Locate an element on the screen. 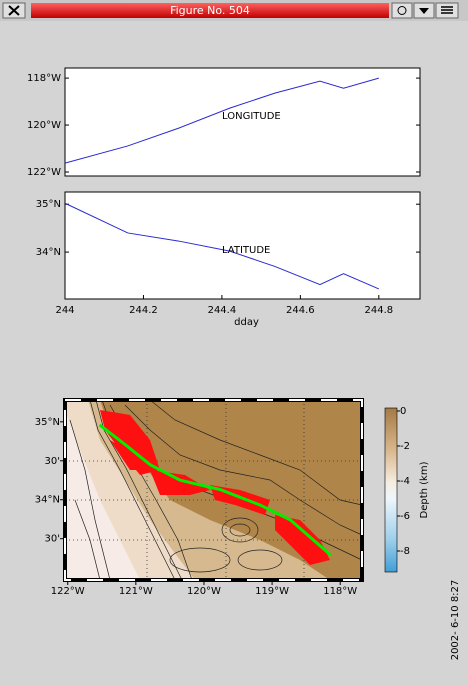 The image size is (468, 686). x-tick-label: 244.6 is located at coordinates (300, 310).